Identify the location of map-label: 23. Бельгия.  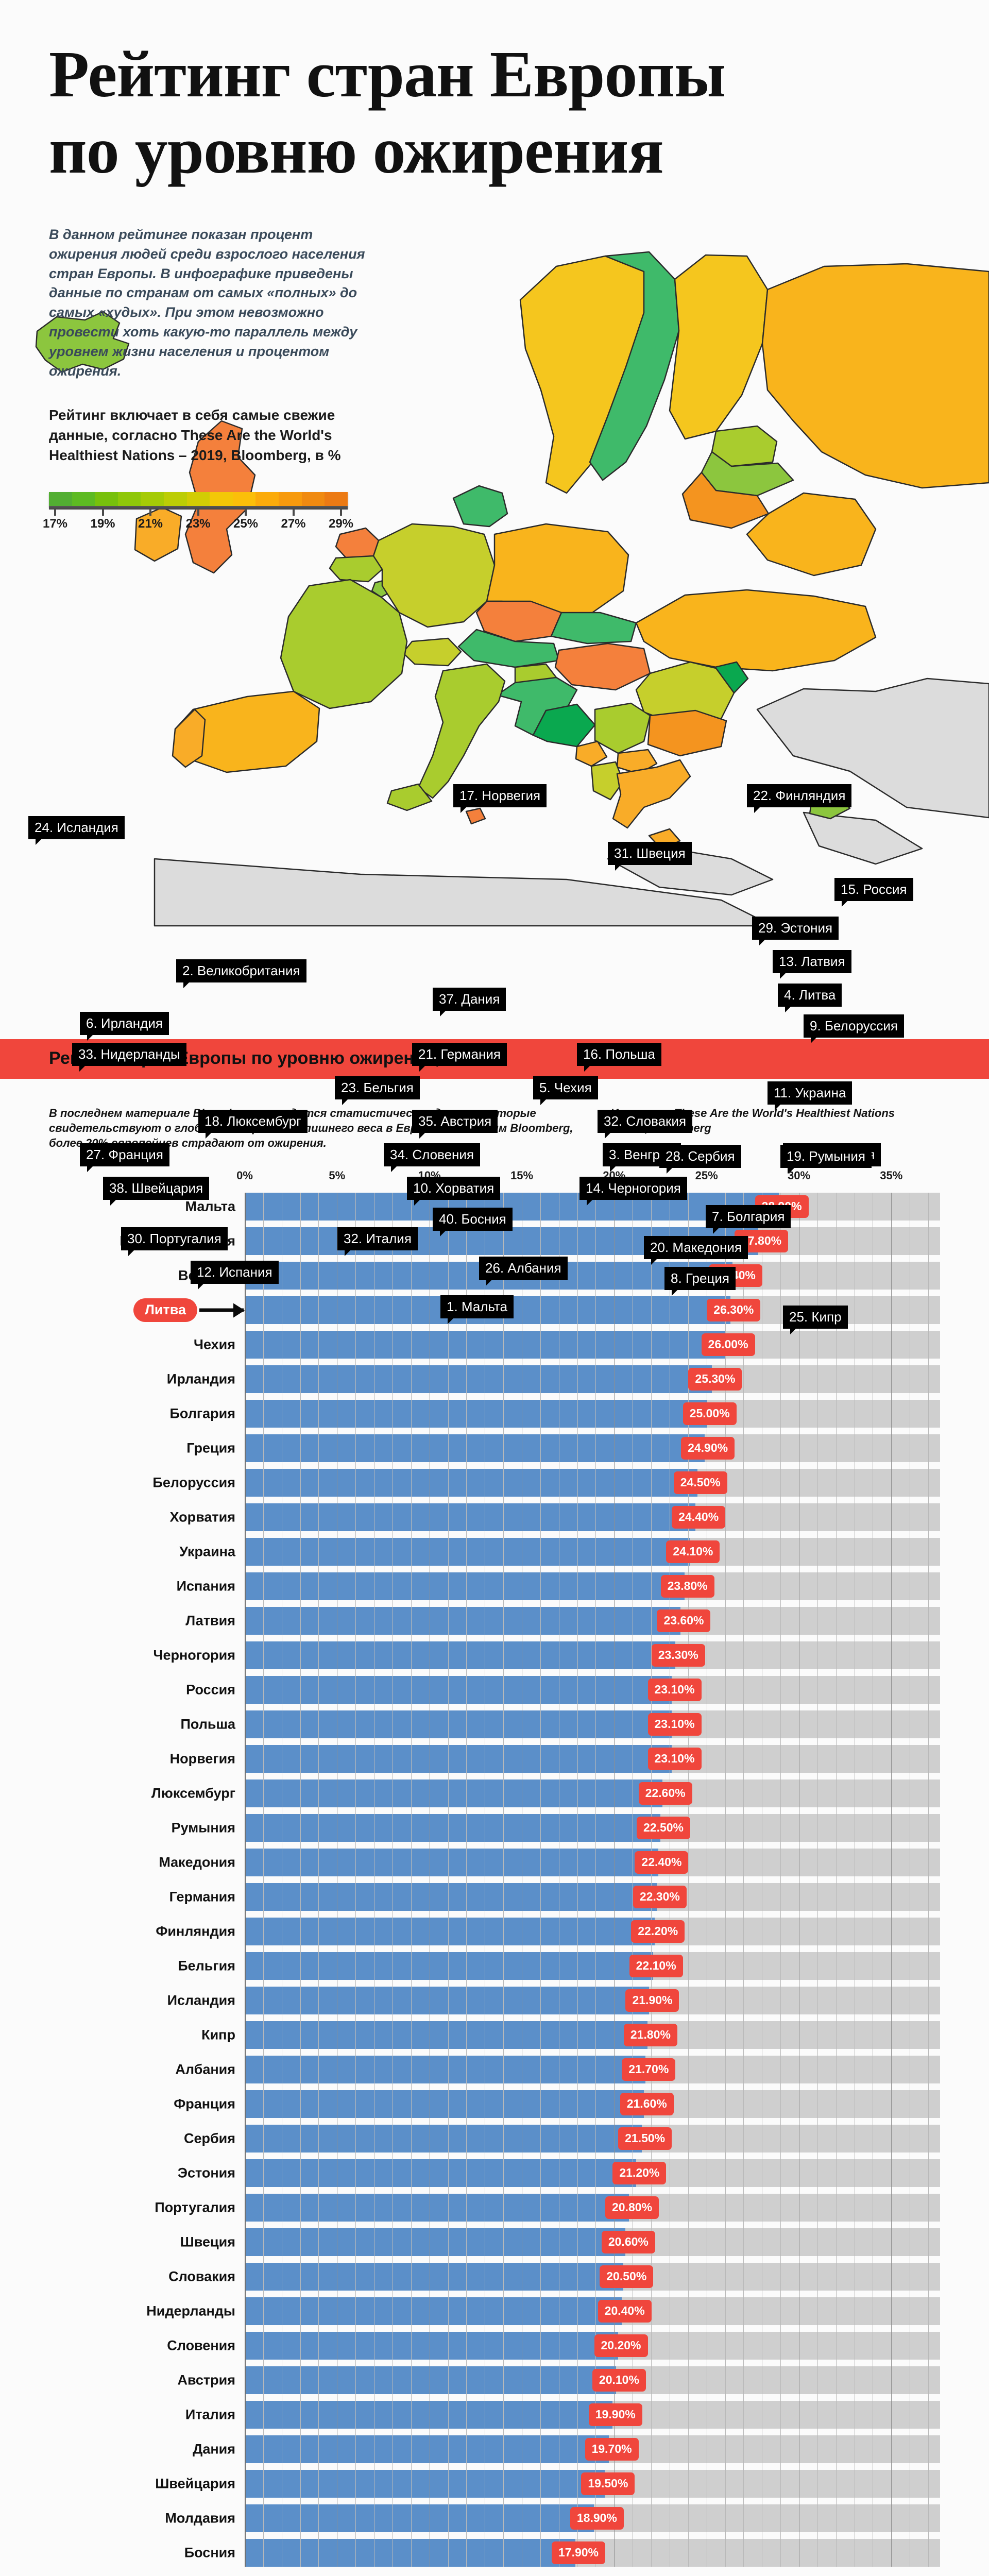
(377, 1090).